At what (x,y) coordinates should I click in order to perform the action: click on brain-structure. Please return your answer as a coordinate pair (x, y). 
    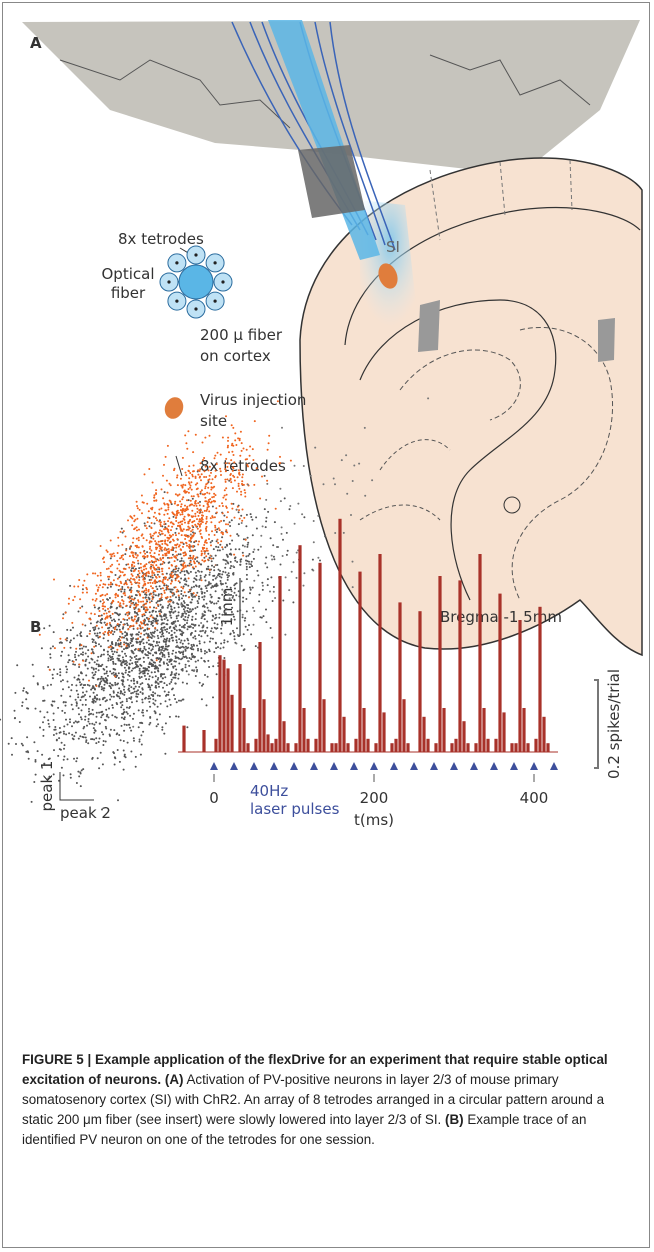
    Looking at the image, I should click on (512, 505).